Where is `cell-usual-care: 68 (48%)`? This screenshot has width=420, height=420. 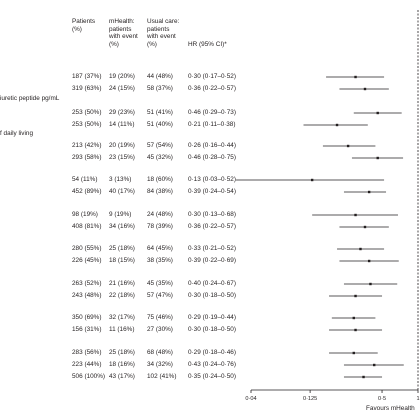 cell-usual-care: 68 (48%) is located at coordinates (160, 352).